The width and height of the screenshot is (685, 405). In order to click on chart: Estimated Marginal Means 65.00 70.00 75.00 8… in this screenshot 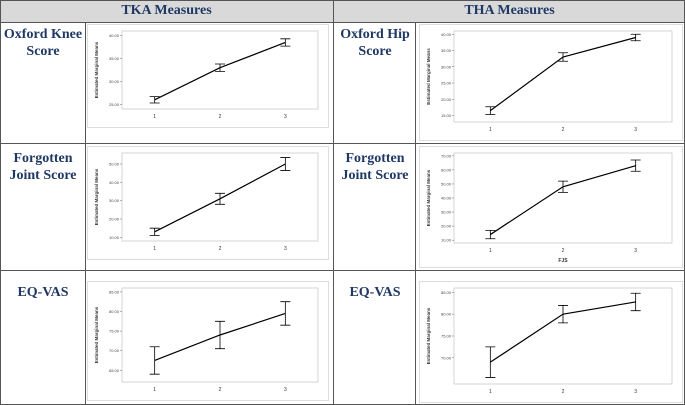, I will do `click(208, 341)`.